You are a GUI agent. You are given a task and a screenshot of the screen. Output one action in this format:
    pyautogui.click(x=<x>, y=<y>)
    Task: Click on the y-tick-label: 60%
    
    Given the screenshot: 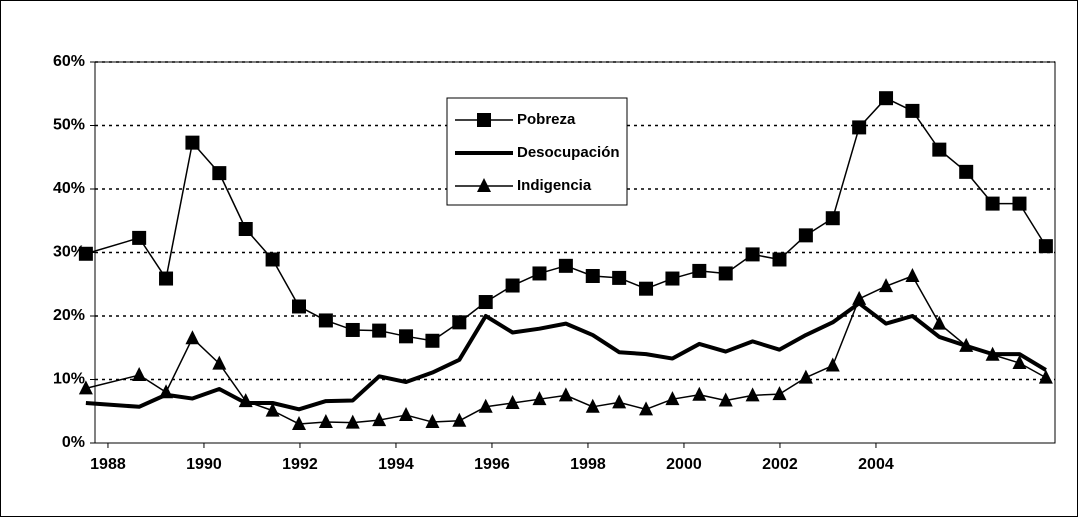 What is the action you would take?
    pyautogui.click(x=69, y=61)
    